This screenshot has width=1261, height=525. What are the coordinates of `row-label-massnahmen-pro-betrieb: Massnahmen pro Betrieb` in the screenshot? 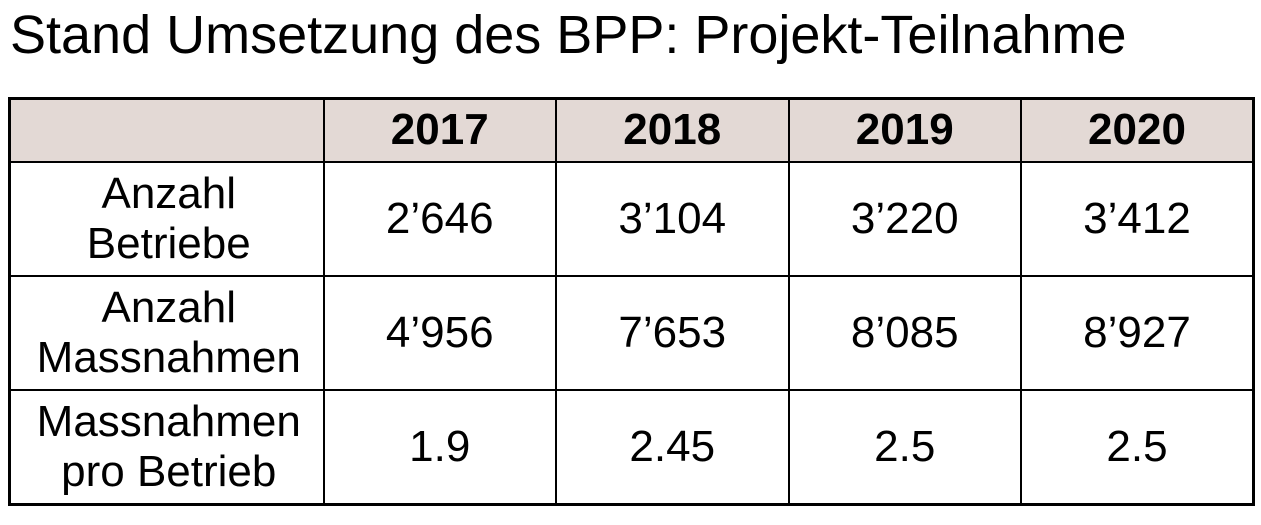 It's located at (166, 447).